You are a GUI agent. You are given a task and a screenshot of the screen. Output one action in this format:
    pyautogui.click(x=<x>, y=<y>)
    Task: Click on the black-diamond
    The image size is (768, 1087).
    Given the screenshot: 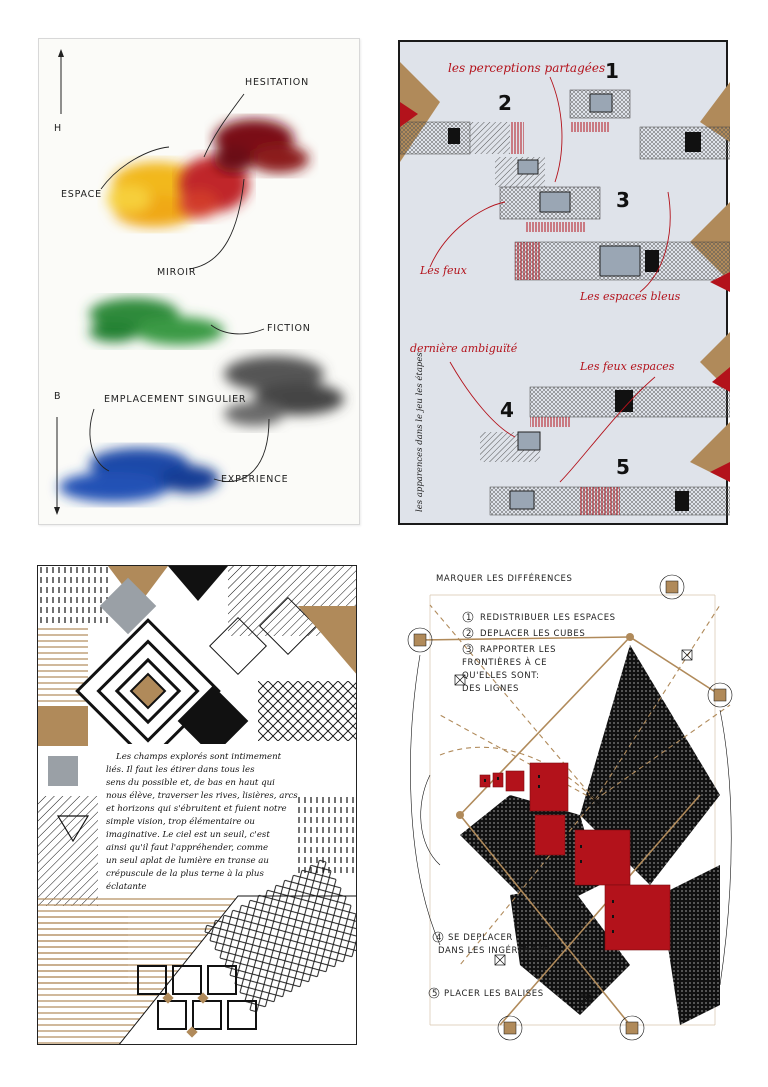 What is the action you would take?
    pyautogui.click(x=213, y=721)
    